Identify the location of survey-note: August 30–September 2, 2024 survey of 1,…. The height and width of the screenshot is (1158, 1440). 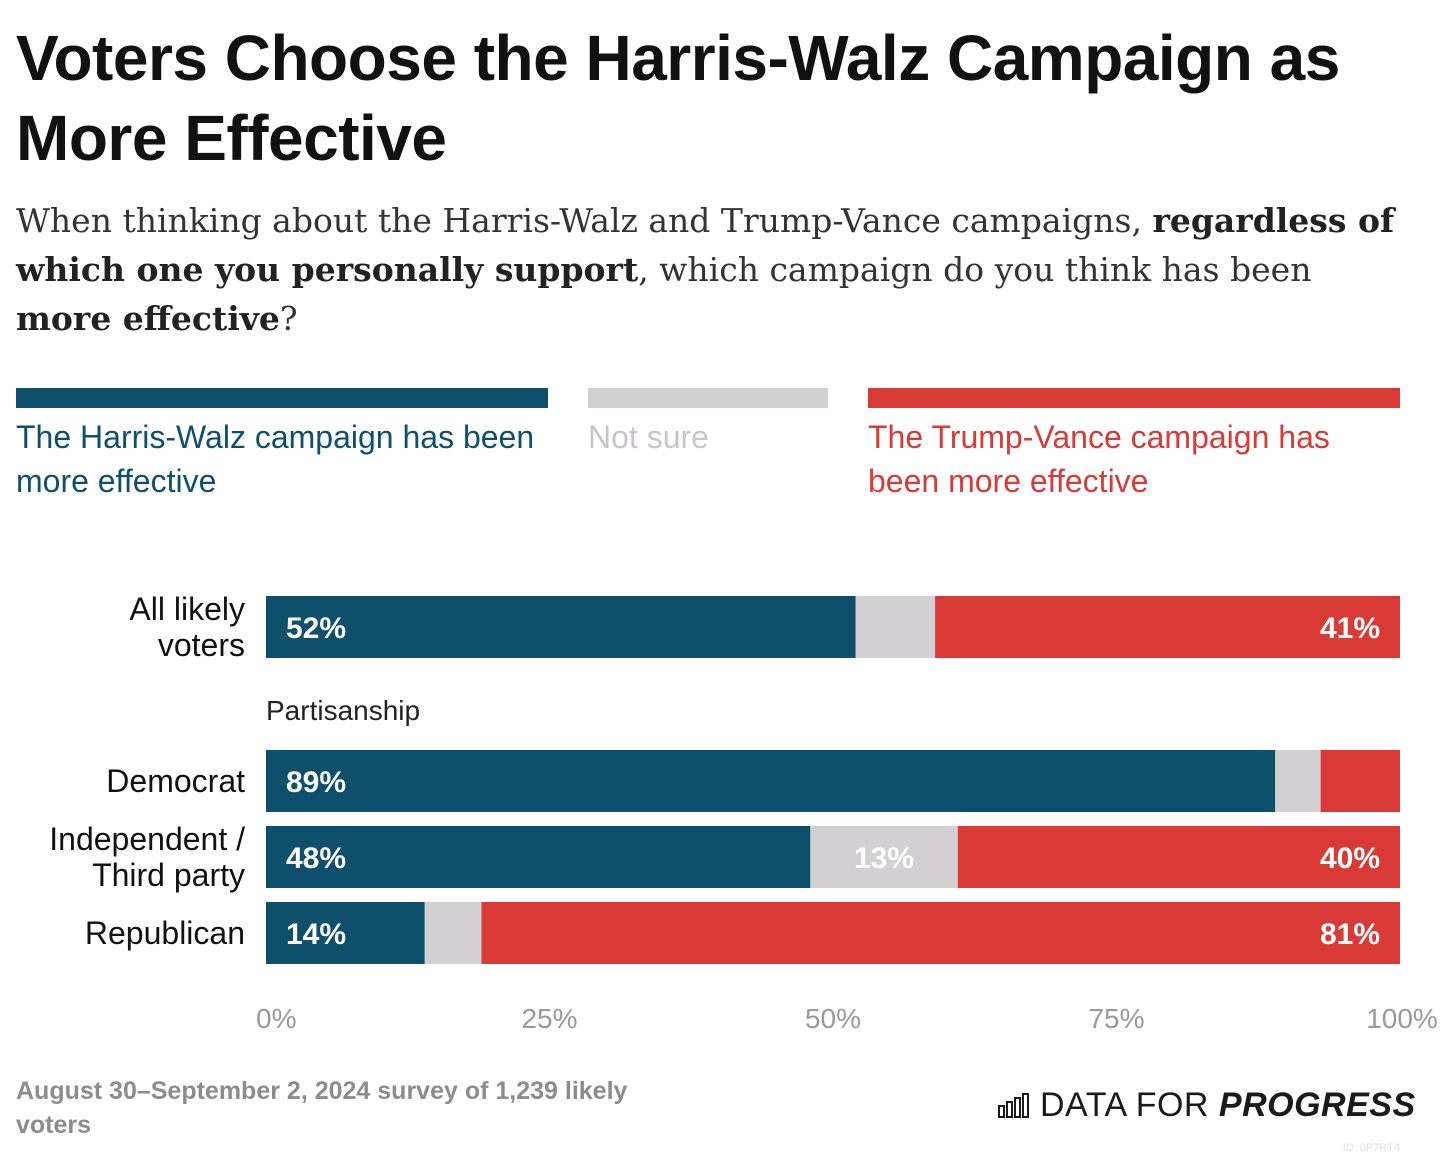
(322, 1108).